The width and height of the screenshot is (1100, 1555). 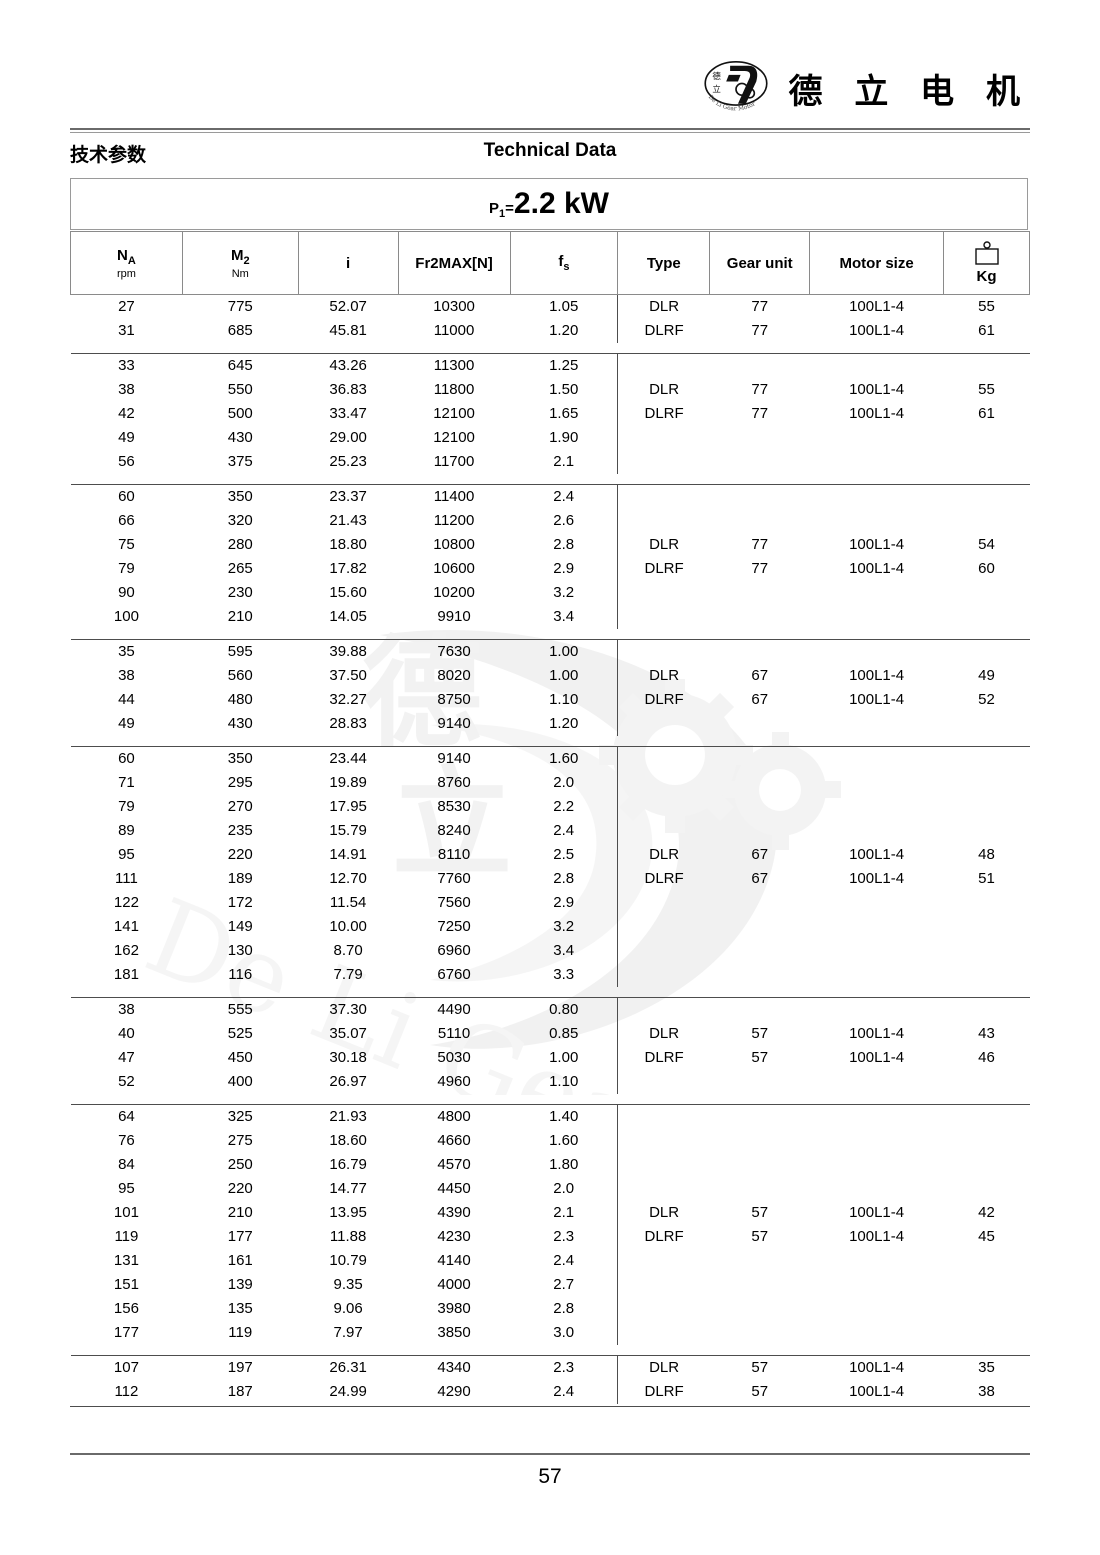 I want to click on cell-radial-force: 11200, so click(x=454, y=520).